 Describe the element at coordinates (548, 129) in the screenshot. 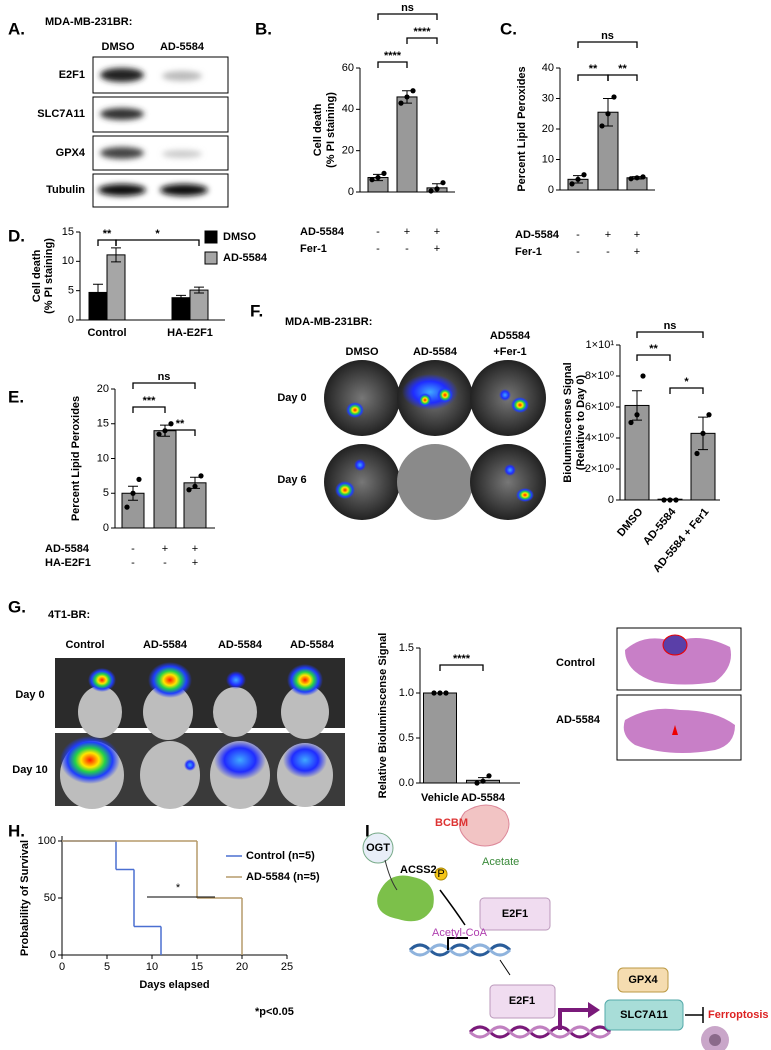

I see `y-tick-label: 20` at that location.